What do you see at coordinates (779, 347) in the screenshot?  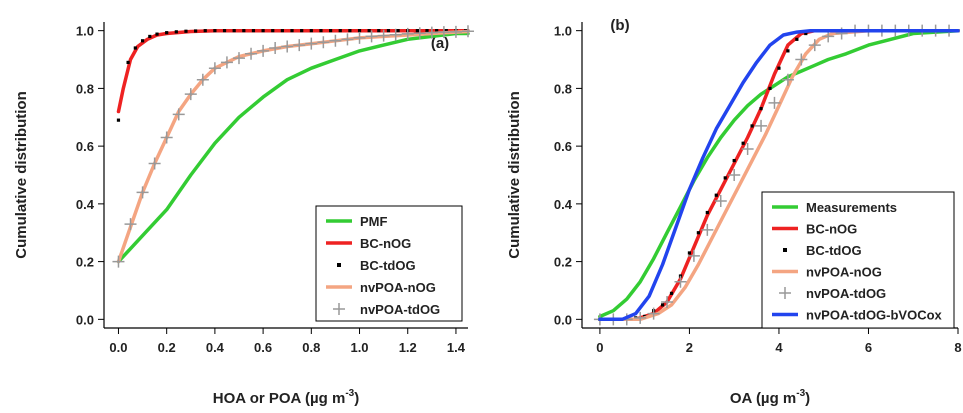 I see `x-tick-label: 4` at bounding box center [779, 347].